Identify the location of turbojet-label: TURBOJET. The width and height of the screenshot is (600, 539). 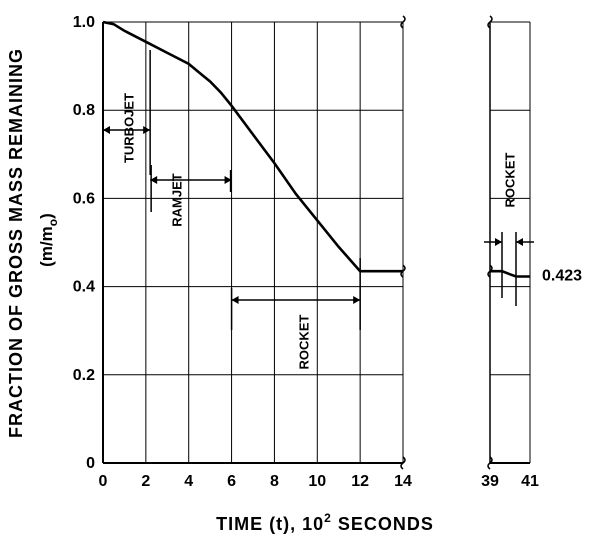
(128, 128).